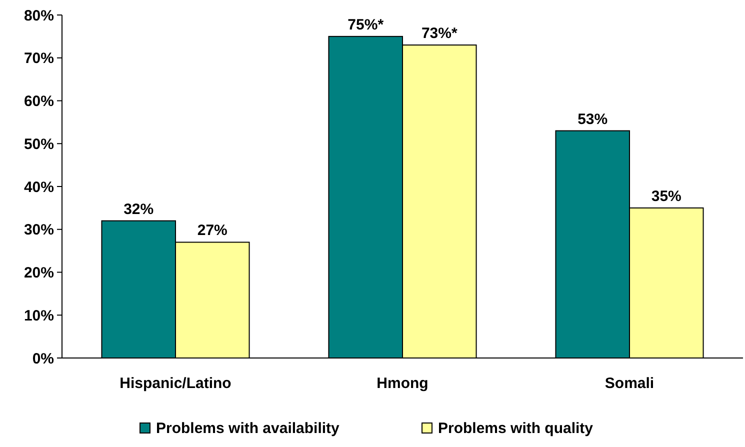 The height and width of the screenshot is (447, 745). What do you see at coordinates (39, 59) in the screenshot?
I see `y-tick-label: 70%` at bounding box center [39, 59].